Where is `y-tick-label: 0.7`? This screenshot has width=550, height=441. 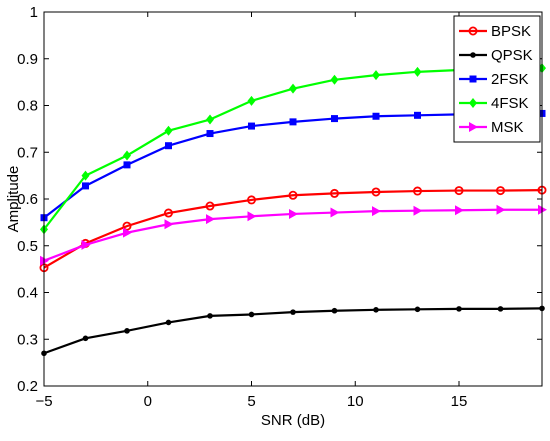 y-tick-label: 0.7 is located at coordinates (27, 152).